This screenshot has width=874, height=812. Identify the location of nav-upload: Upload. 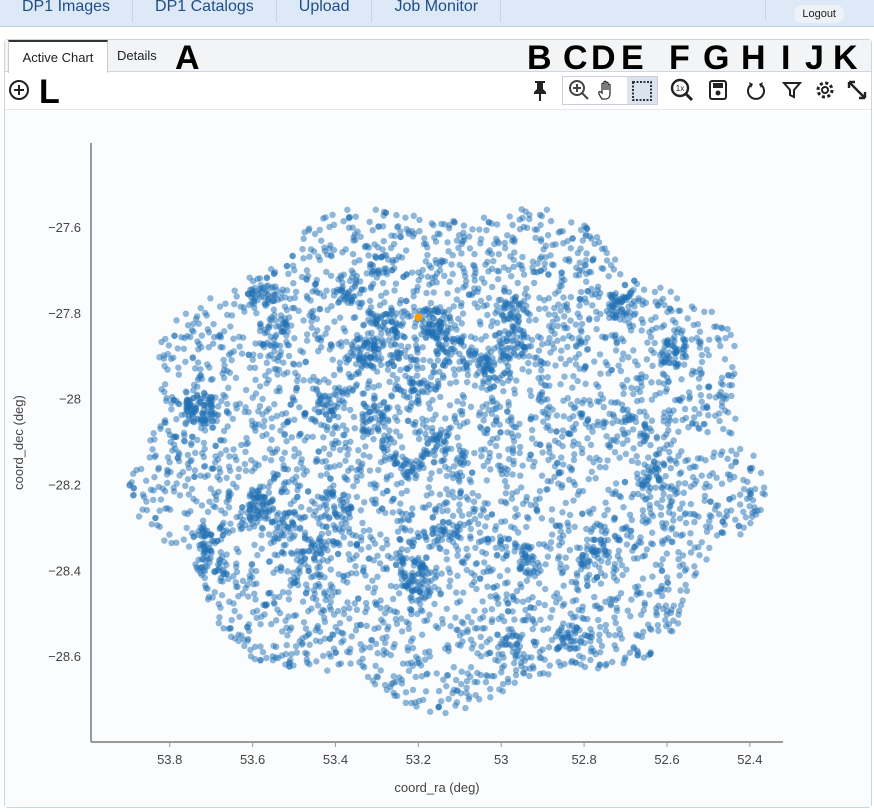
(325, 11).